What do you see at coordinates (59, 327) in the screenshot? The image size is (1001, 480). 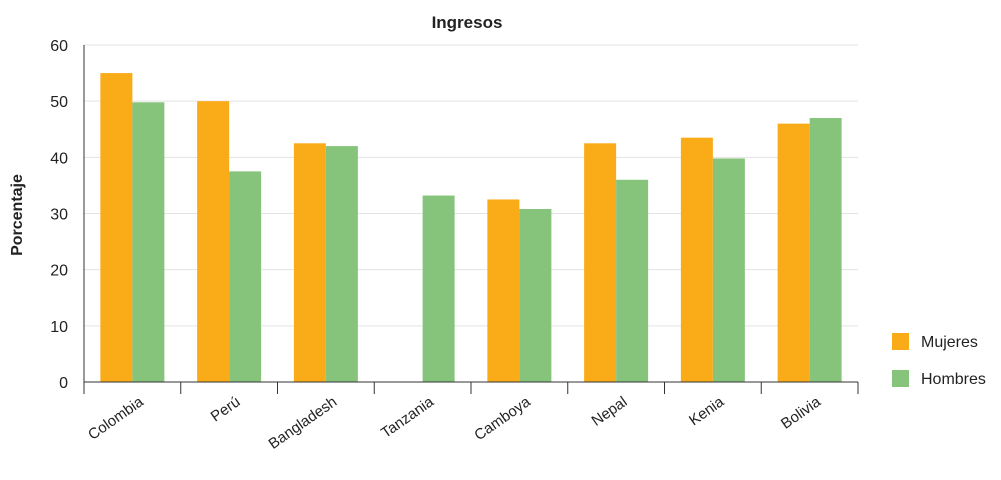 I see `y-tick-label: 10` at bounding box center [59, 327].